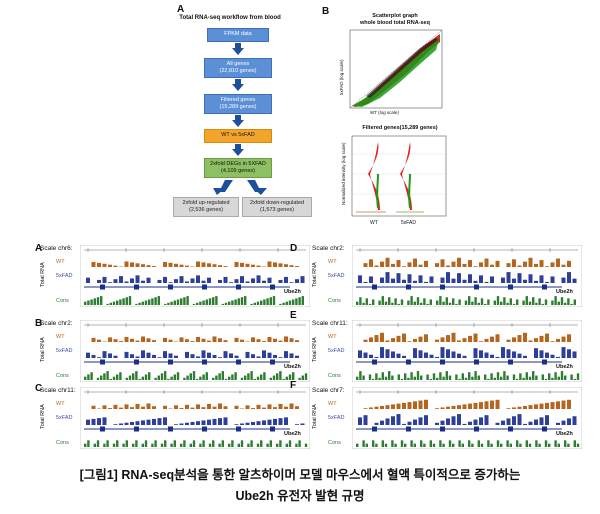 Image resolution: width=600 pixels, height=514 pixels. I want to click on step-fpkm-text: FPKM data, so click(238, 34).